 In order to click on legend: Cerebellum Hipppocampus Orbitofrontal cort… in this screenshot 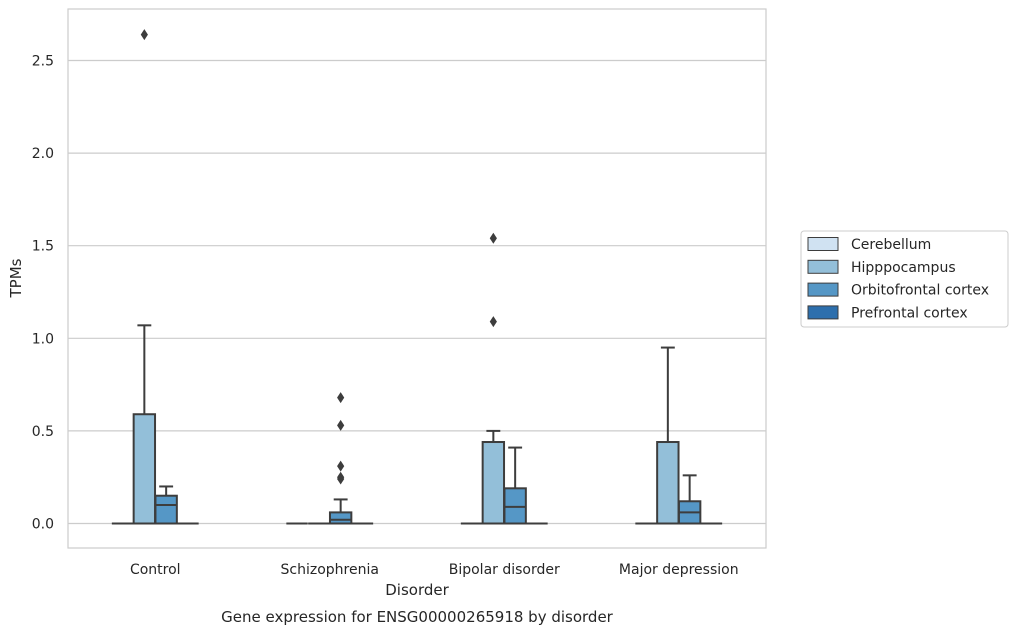, I will do `click(904, 279)`.